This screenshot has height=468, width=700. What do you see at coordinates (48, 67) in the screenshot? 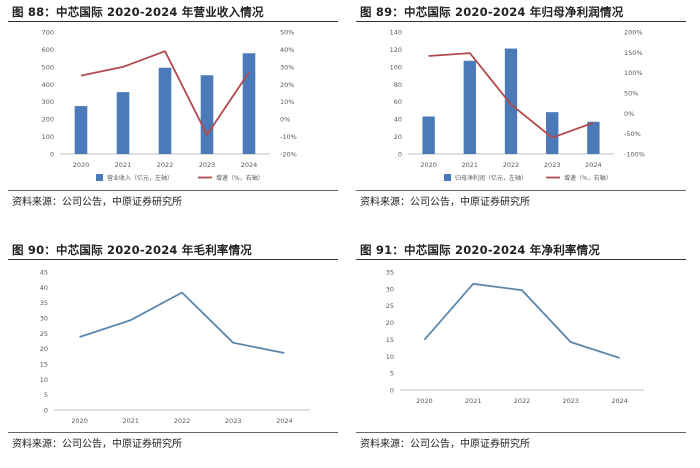
I see `y-tick-label-left: 500` at bounding box center [48, 67].